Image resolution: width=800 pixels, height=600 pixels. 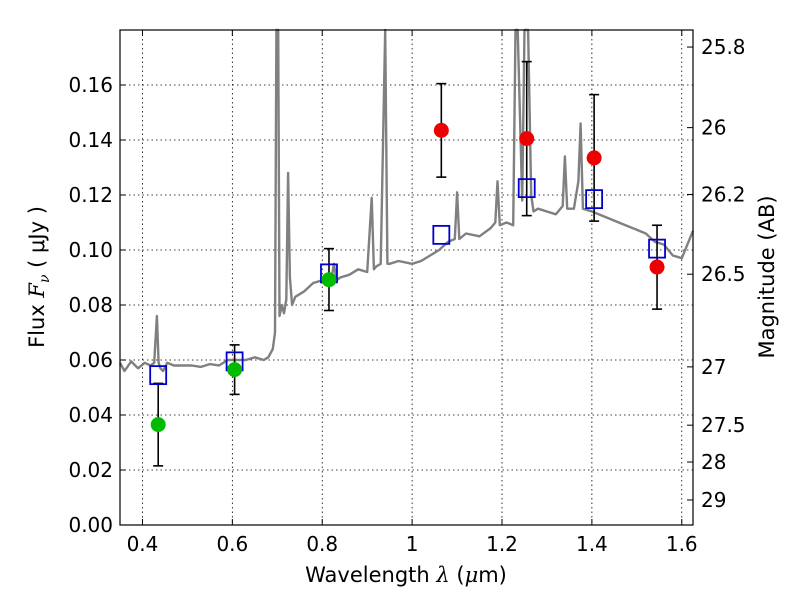 What do you see at coordinates (90, 250) in the screenshot?
I see `y-tick-label: 0.10` at bounding box center [90, 250].